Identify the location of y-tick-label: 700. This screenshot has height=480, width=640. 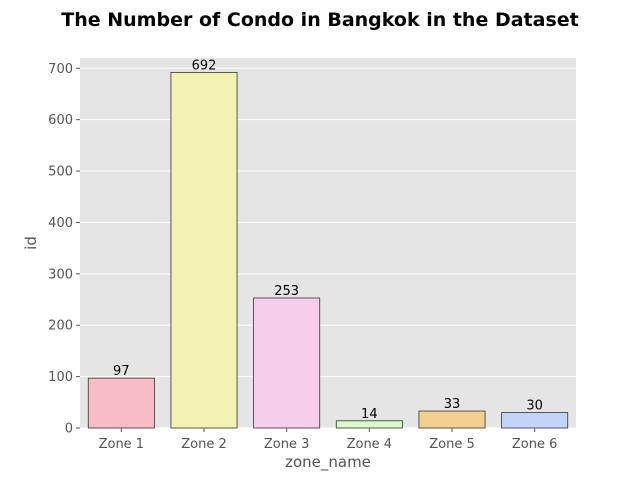
(60, 69).